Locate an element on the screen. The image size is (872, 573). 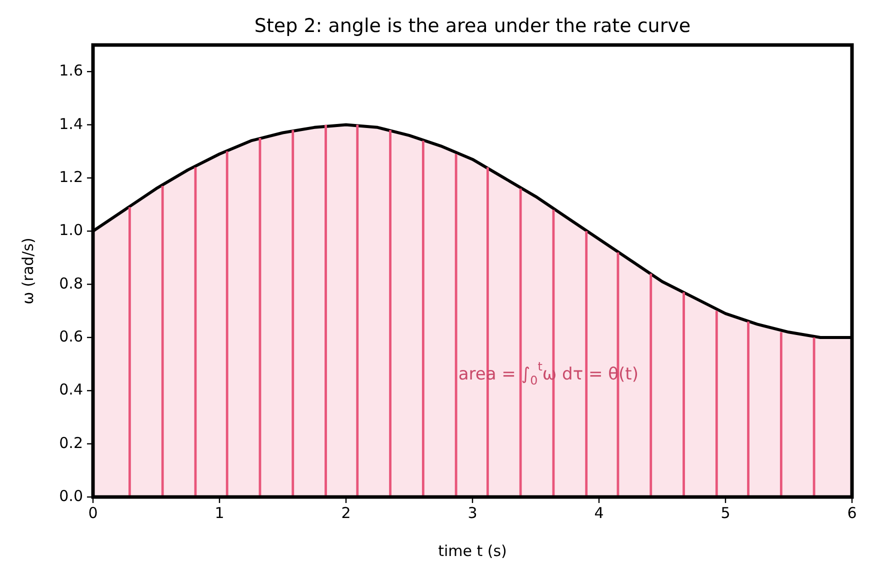
x-tick-label: 6 is located at coordinates (852, 513).